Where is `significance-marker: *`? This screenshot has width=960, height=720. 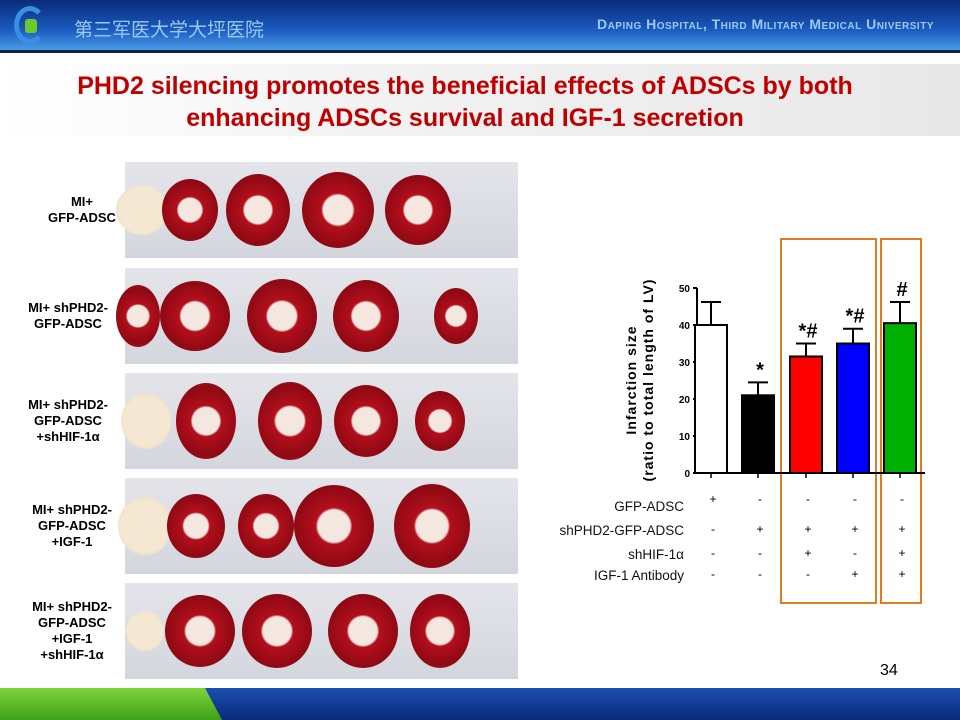 significance-marker: * is located at coordinates (760, 370).